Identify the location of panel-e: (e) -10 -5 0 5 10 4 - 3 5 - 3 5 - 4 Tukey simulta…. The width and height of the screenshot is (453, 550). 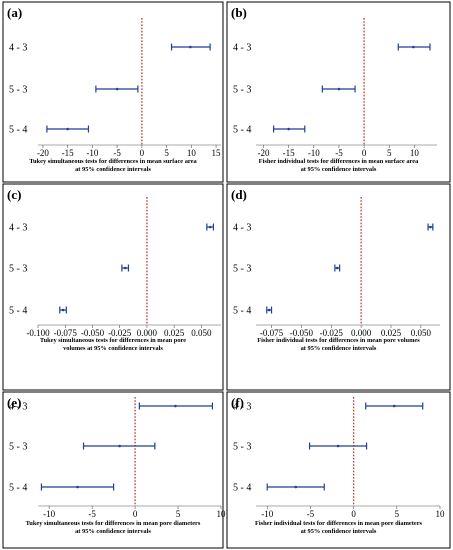
(114, 470).